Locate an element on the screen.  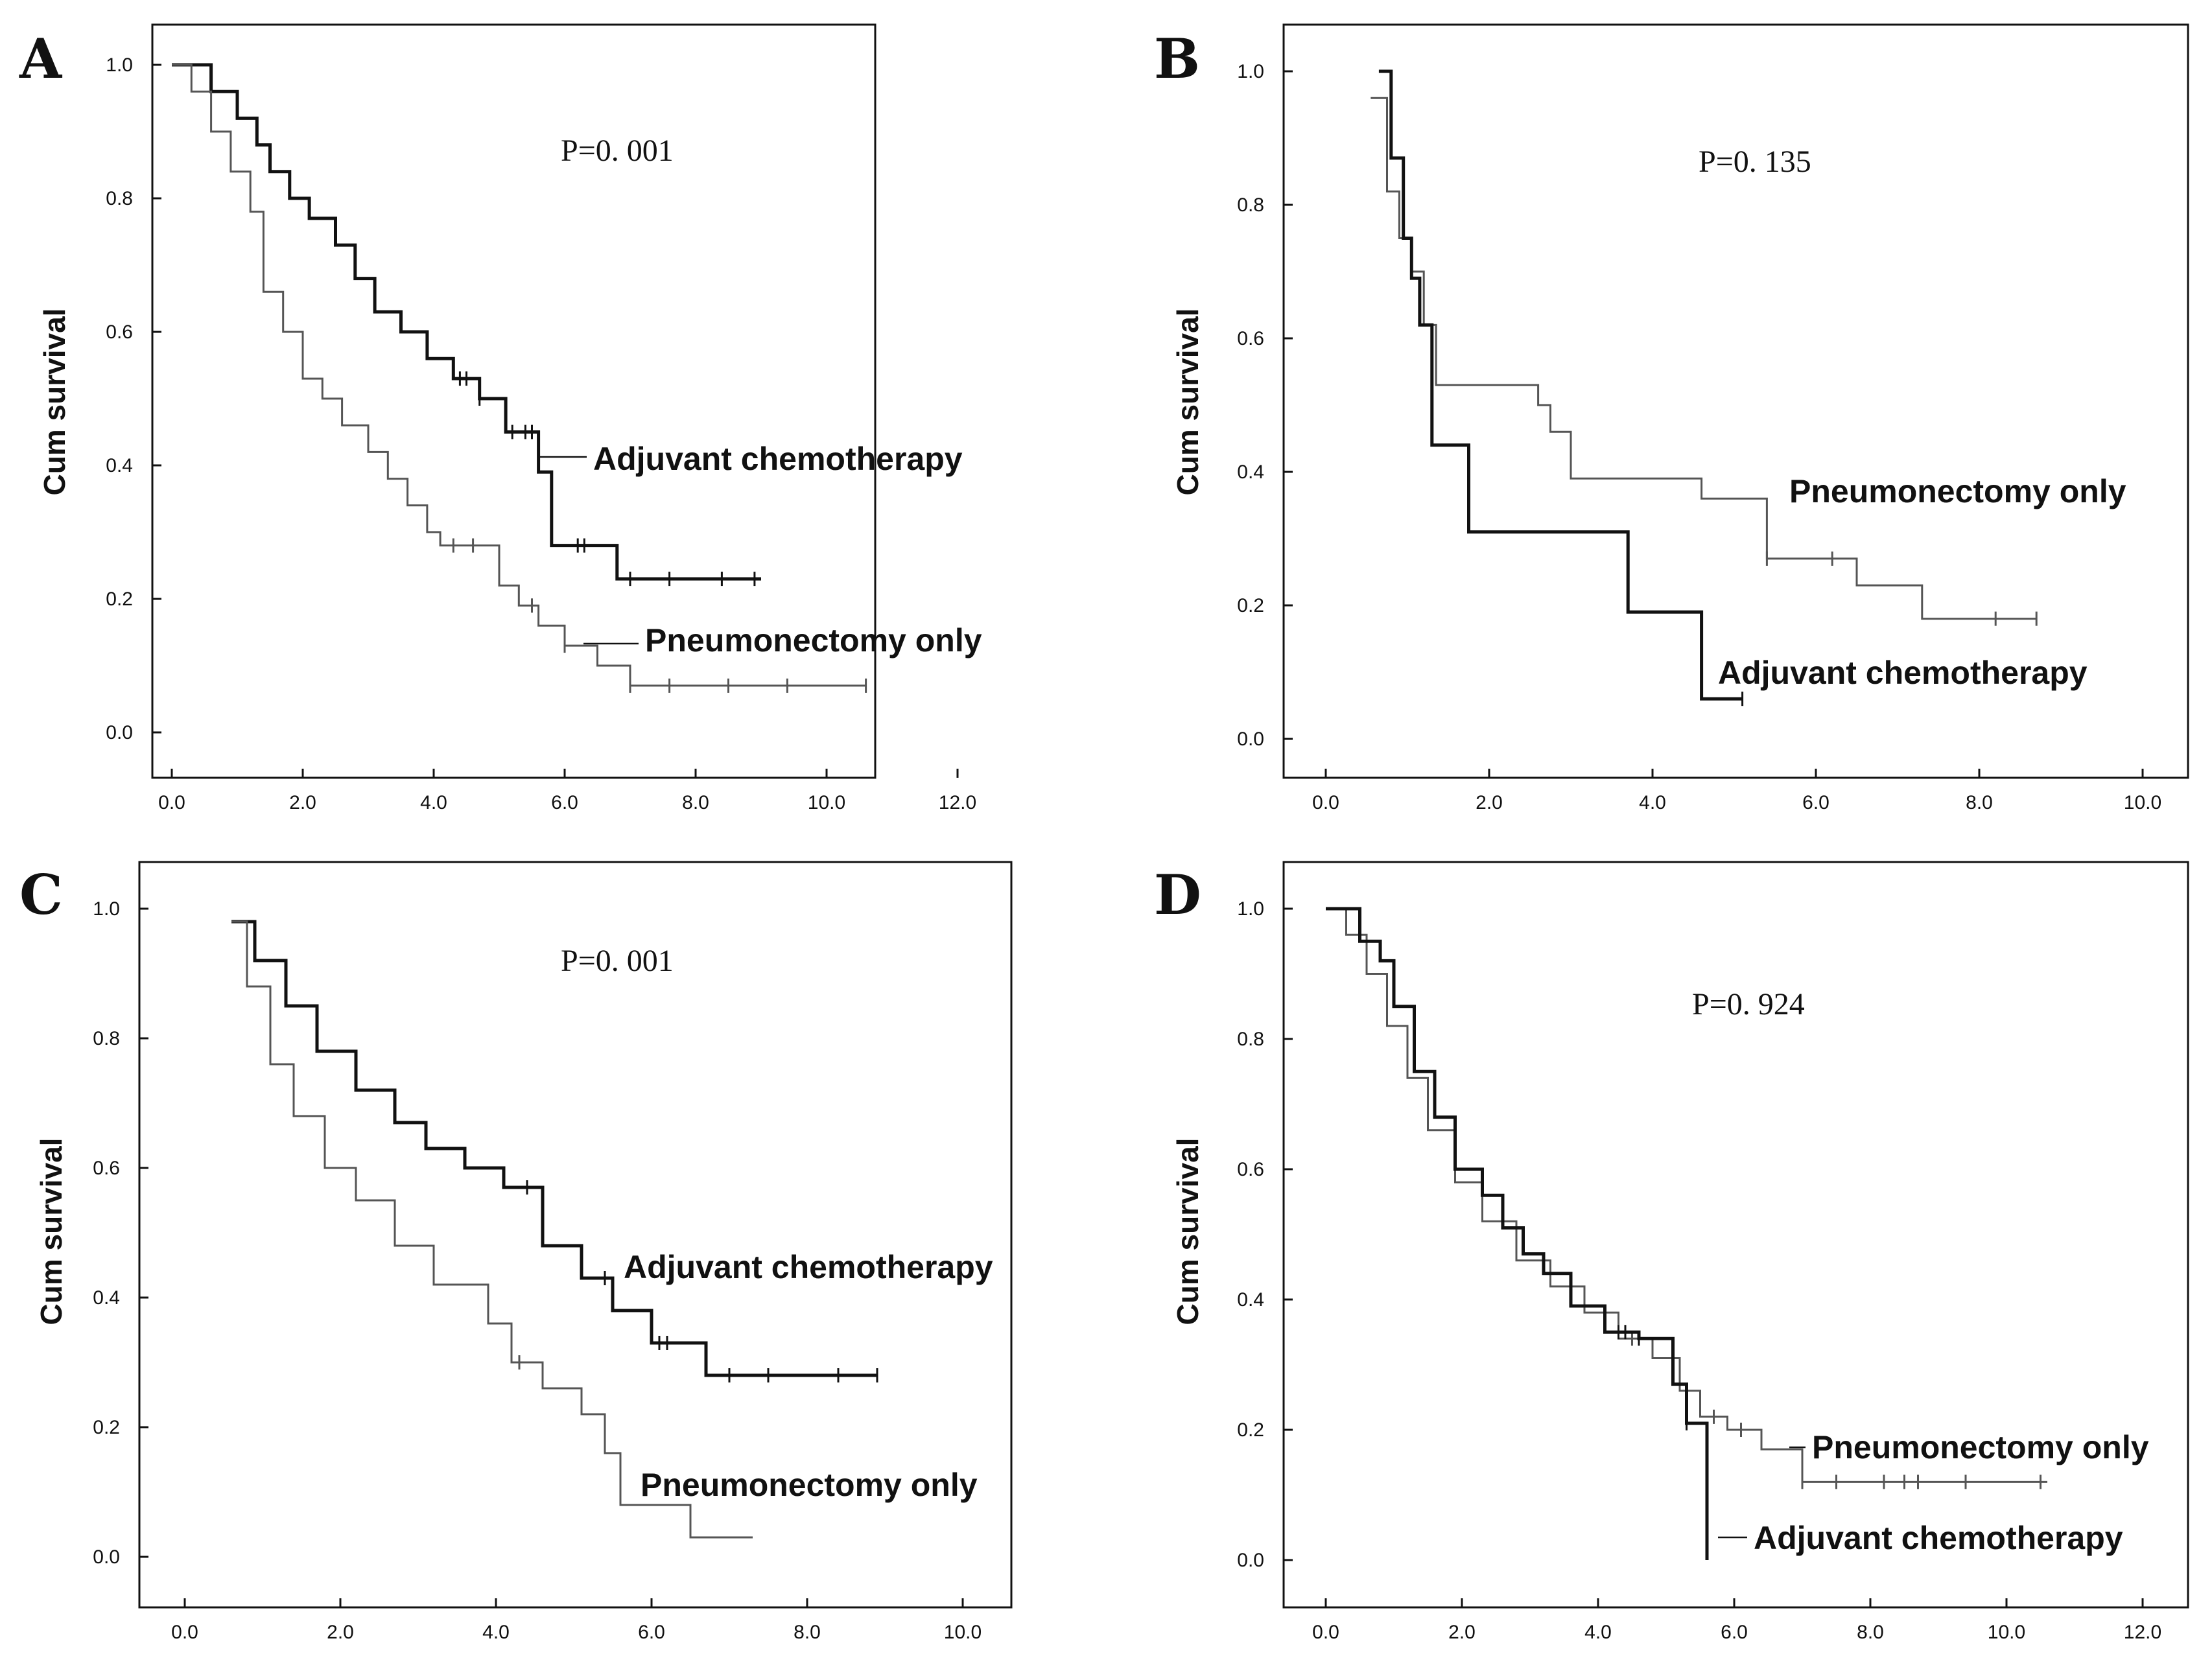
panel-letter: B is located at coordinates (1177, 59).